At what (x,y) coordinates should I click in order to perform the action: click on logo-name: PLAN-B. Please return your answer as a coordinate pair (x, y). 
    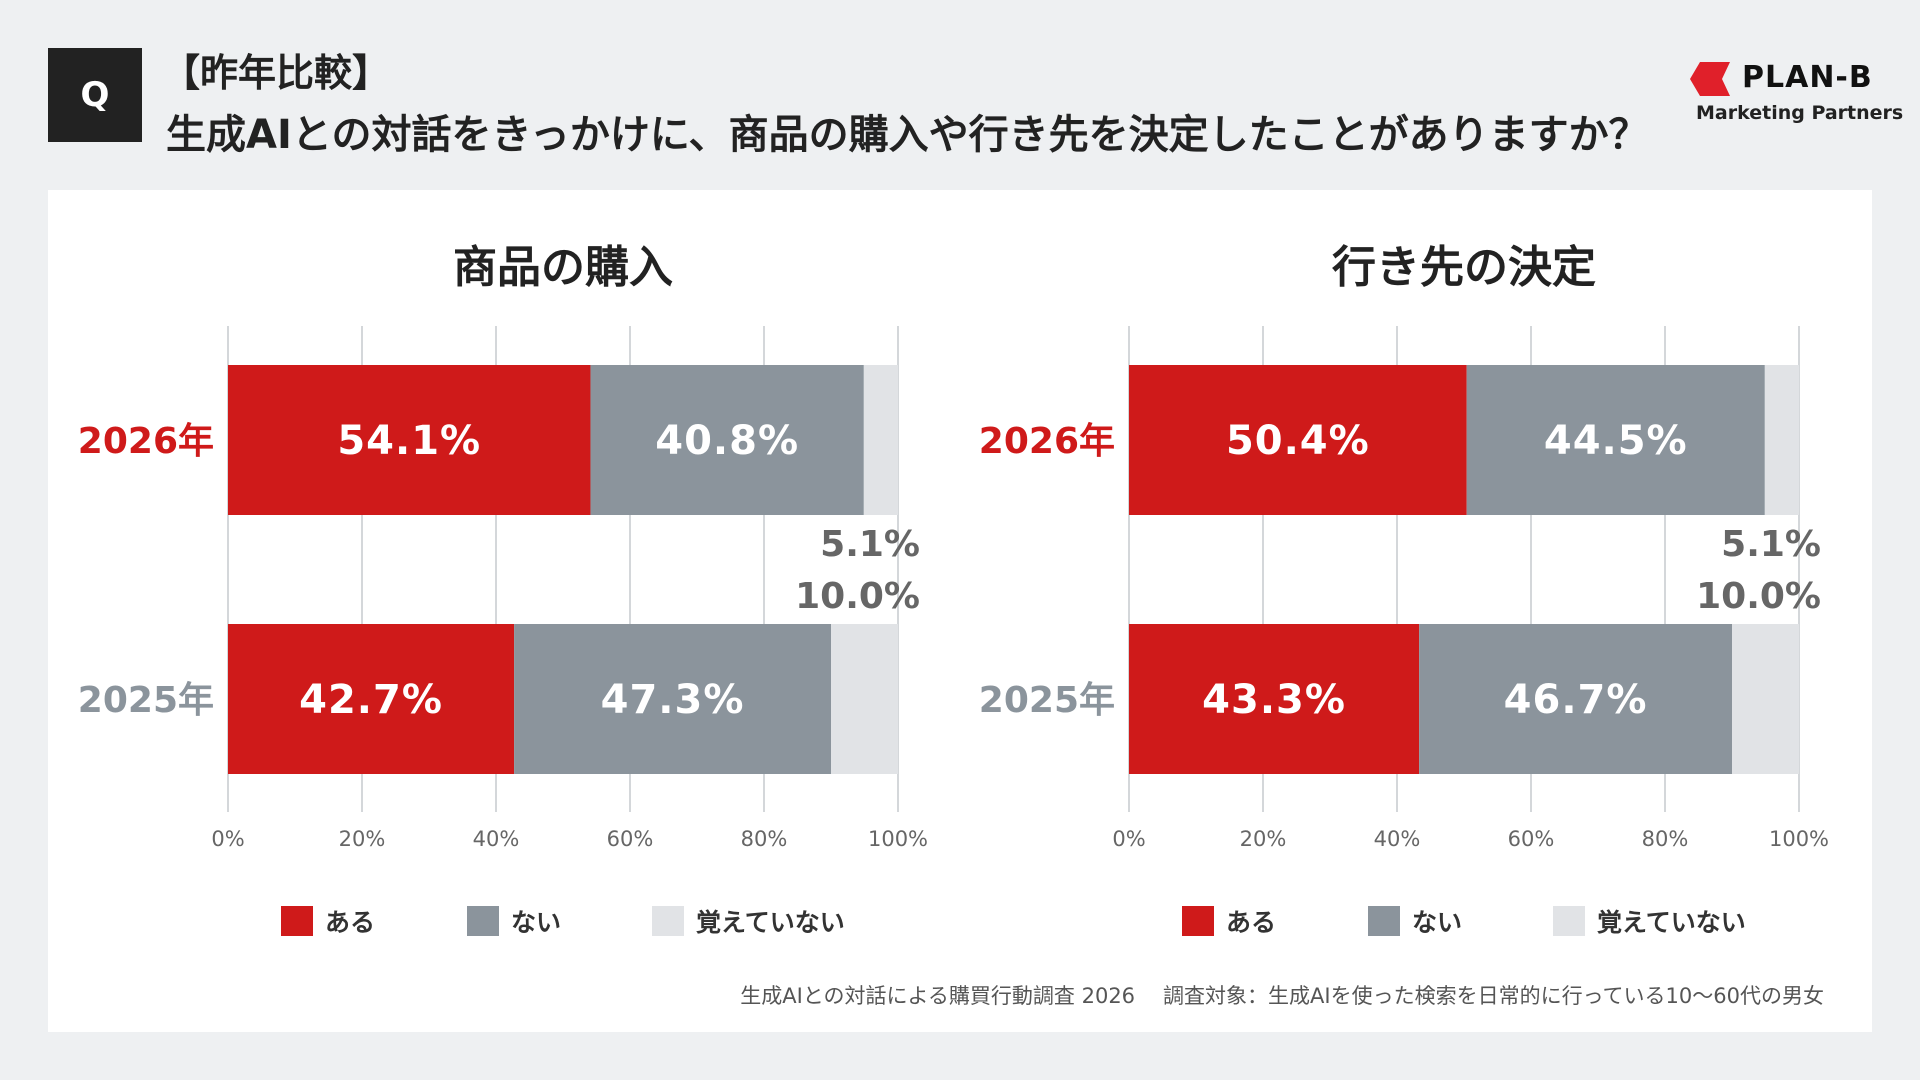
    Looking at the image, I should click on (1807, 77).